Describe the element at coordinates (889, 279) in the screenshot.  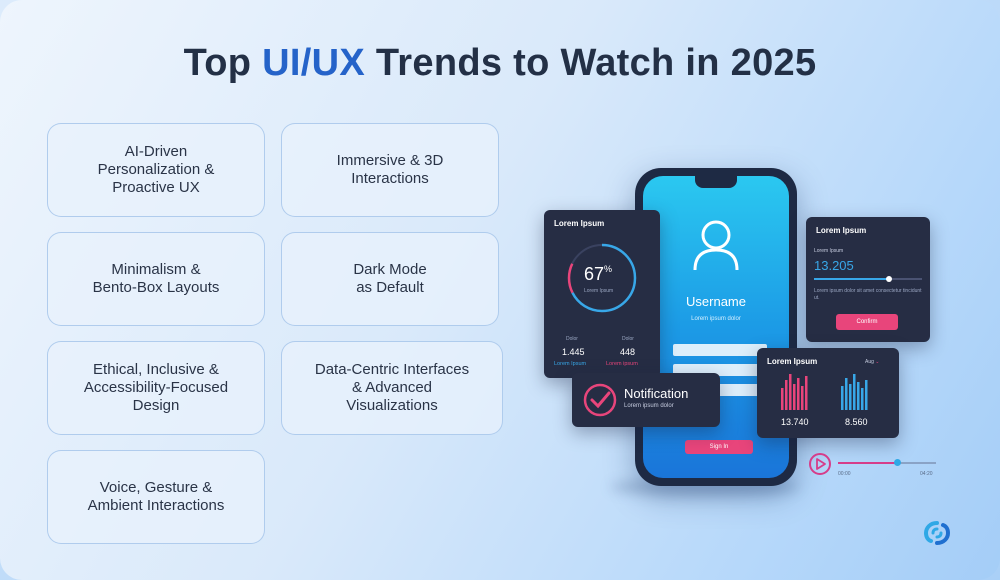
I see `slider-thumb` at that location.